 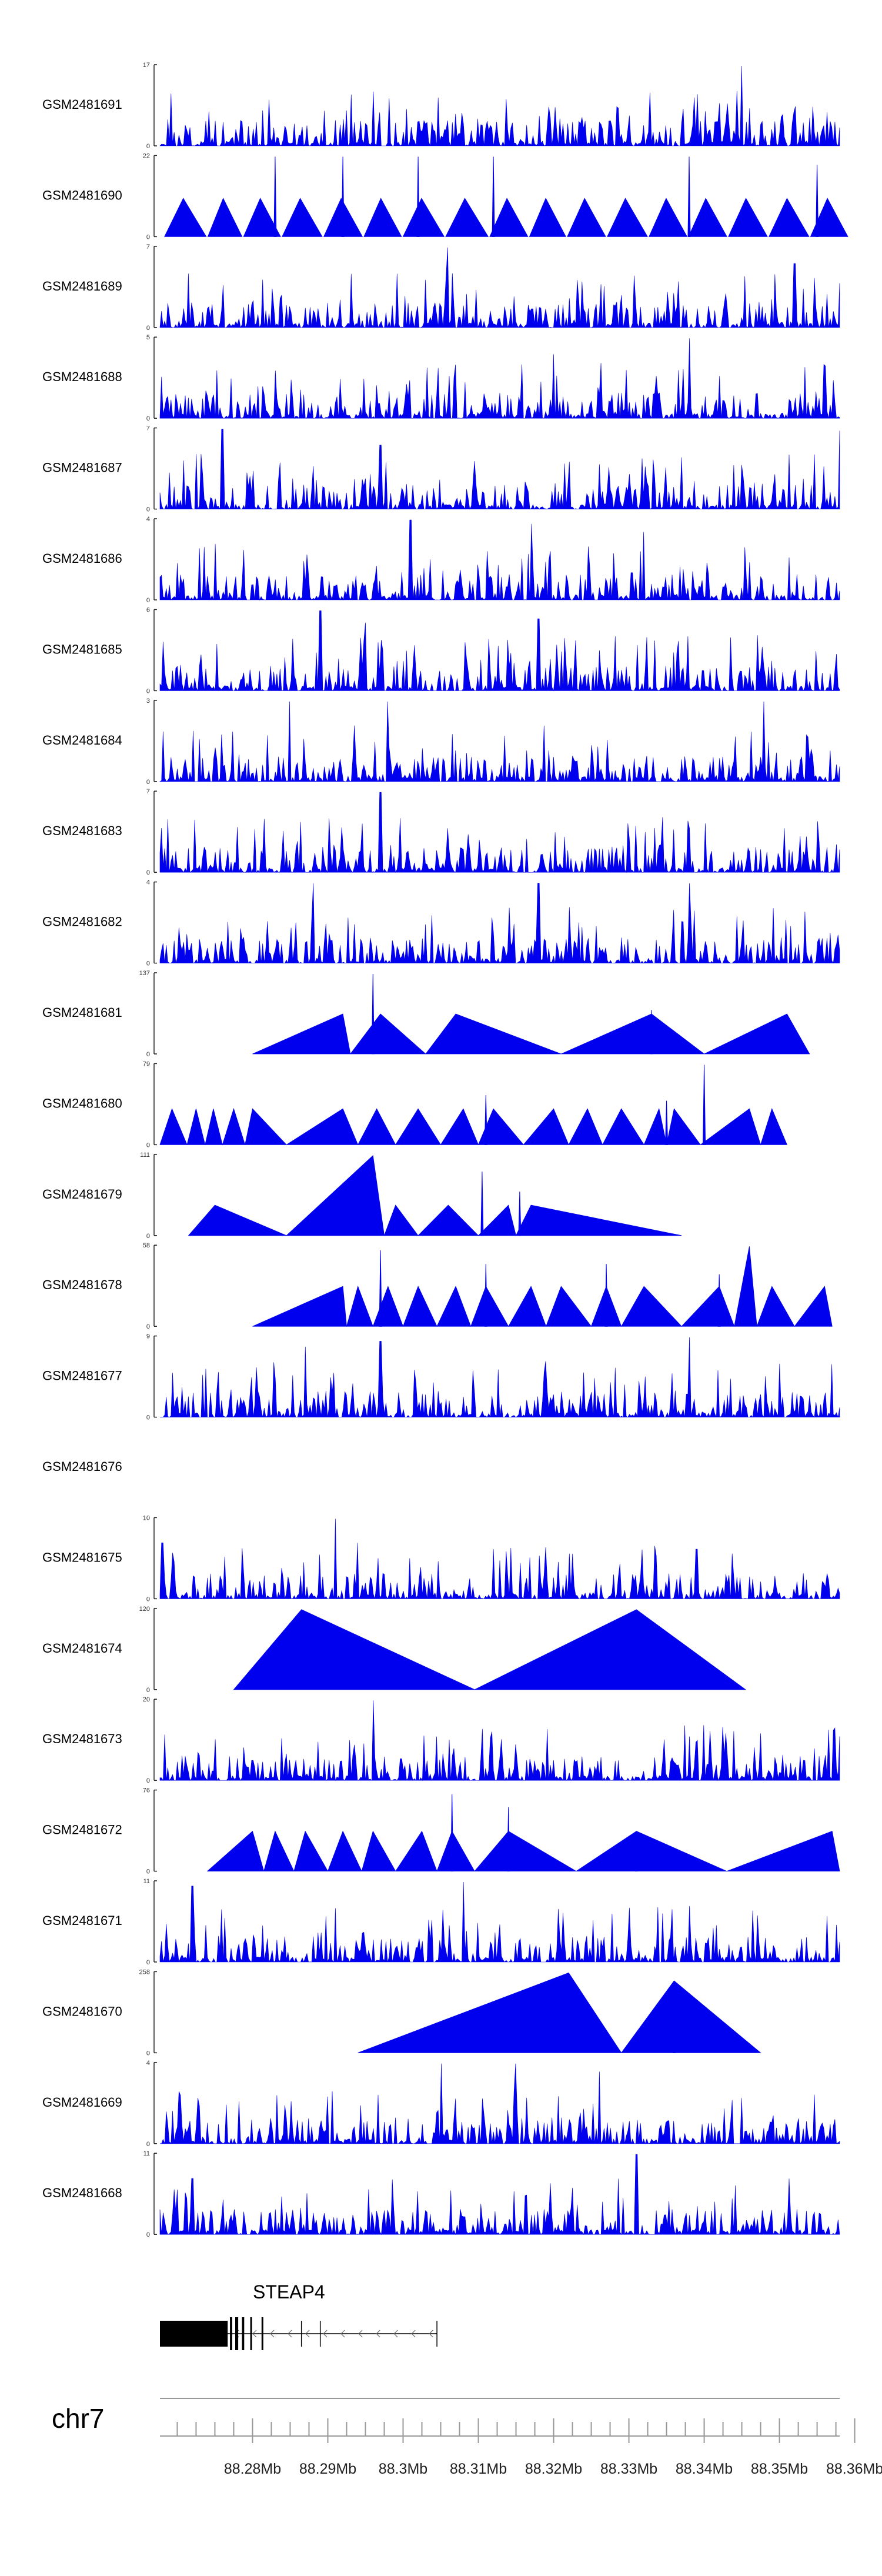 I want to click on track-label: GSM2481677, so click(x=82, y=1376).